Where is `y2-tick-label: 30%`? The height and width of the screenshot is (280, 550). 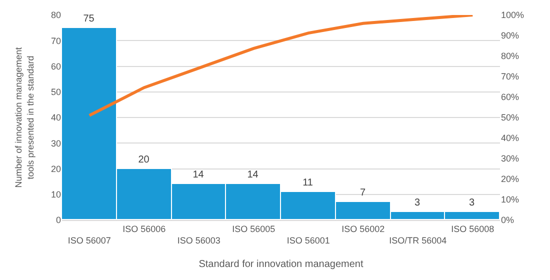
y2-tick-label: 30% is located at coordinates (510, 159).